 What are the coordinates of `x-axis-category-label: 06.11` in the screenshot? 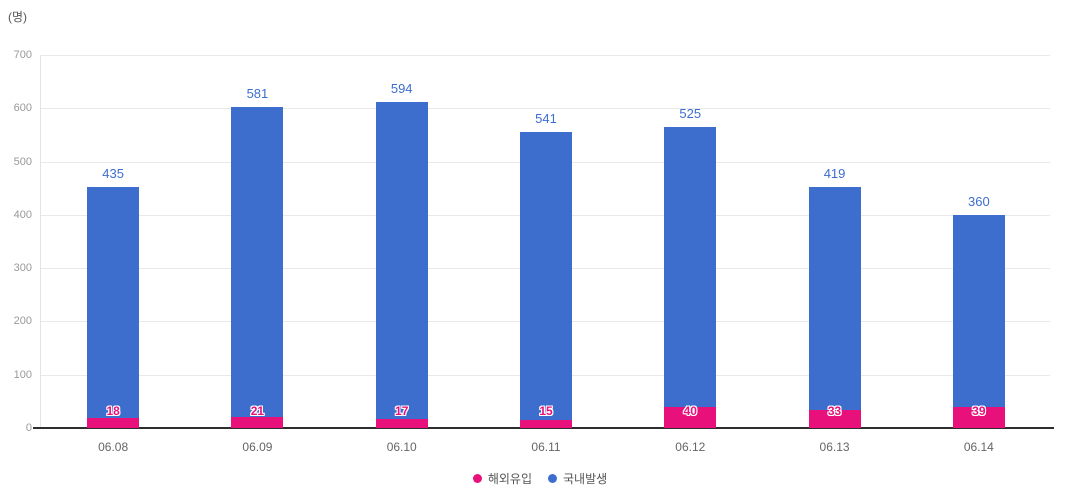 It's located at (546, 447).